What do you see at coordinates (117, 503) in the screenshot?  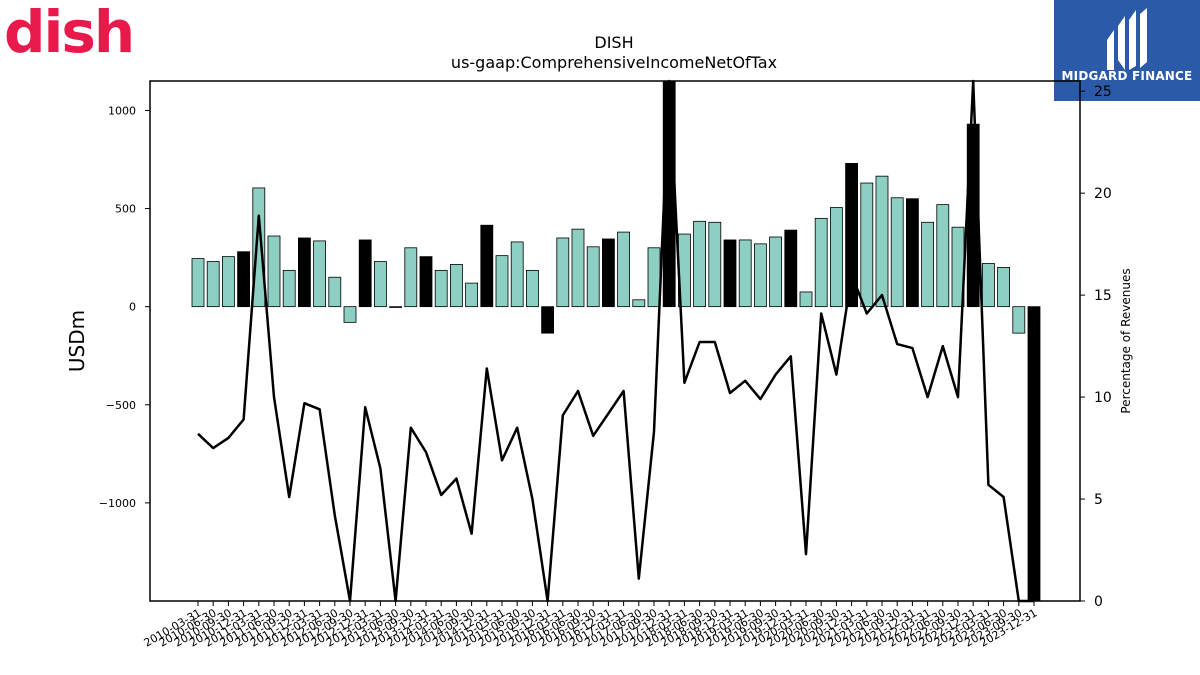 I see `y-tick-label: −1000` at bounding box center [117, 503].